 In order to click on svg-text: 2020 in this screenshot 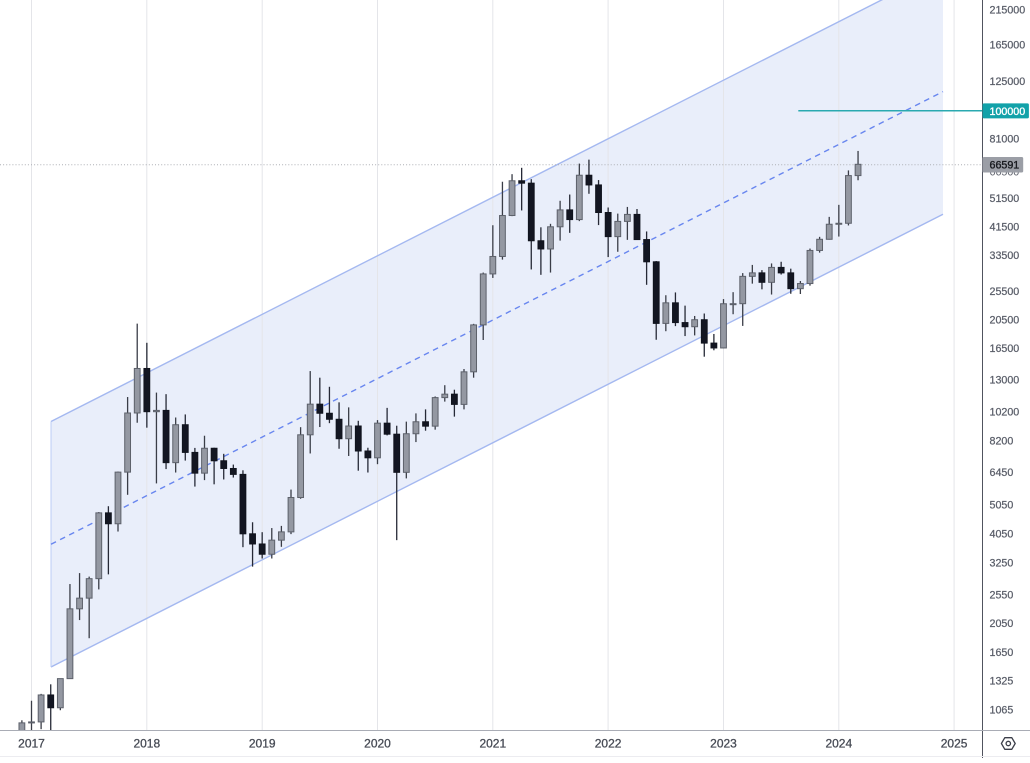, I will do `click(377, 744)`.